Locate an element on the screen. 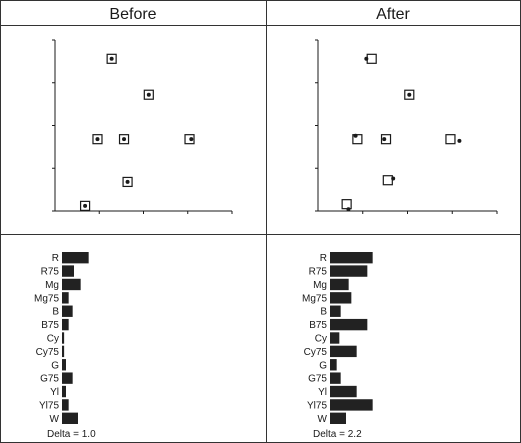  scatter-before is located at coordinates (142, 126).